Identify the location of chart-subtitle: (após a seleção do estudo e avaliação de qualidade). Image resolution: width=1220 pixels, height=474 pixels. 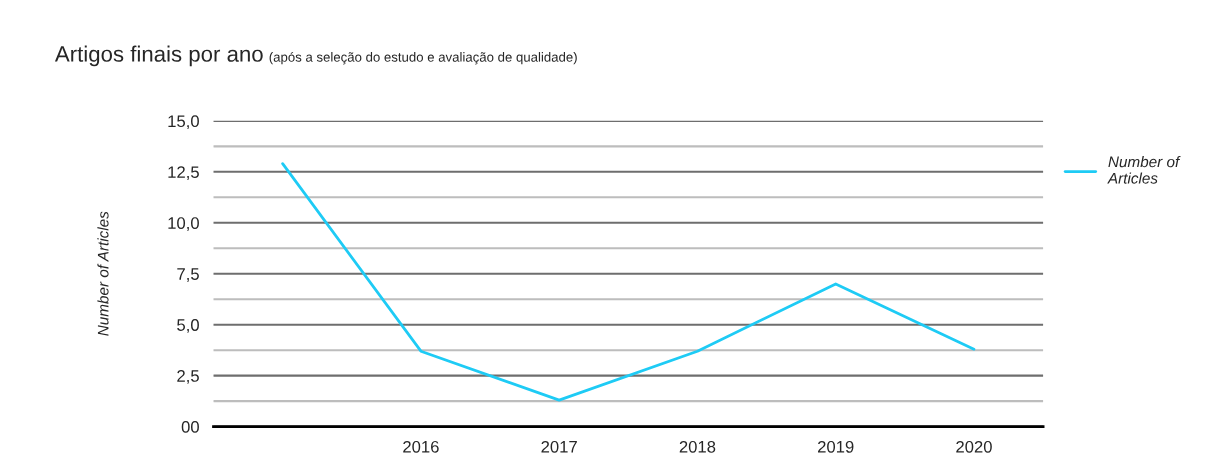
(423, 58).